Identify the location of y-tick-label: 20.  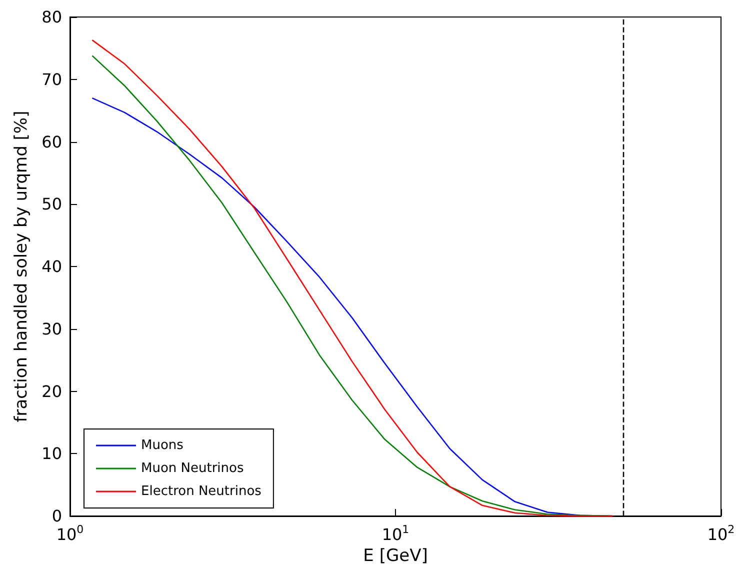
(52, 391).